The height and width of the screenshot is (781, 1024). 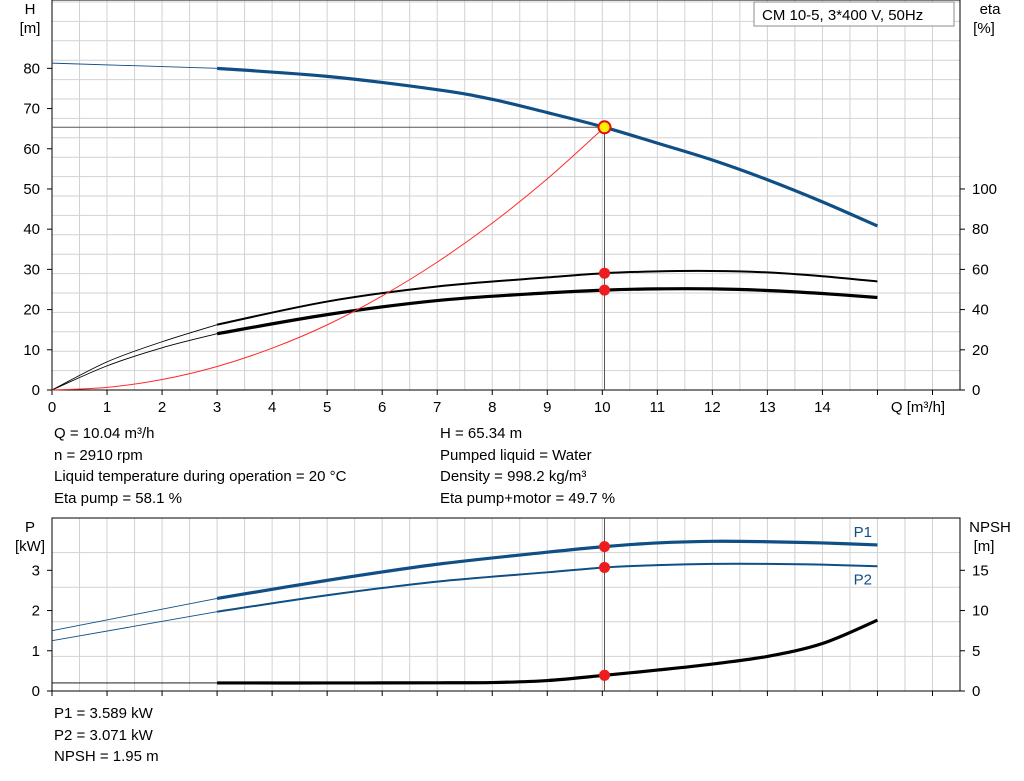 I want to click on chart-title: CM 10-5, 3*400 V, 50Hz, so click(x=842, y=15).